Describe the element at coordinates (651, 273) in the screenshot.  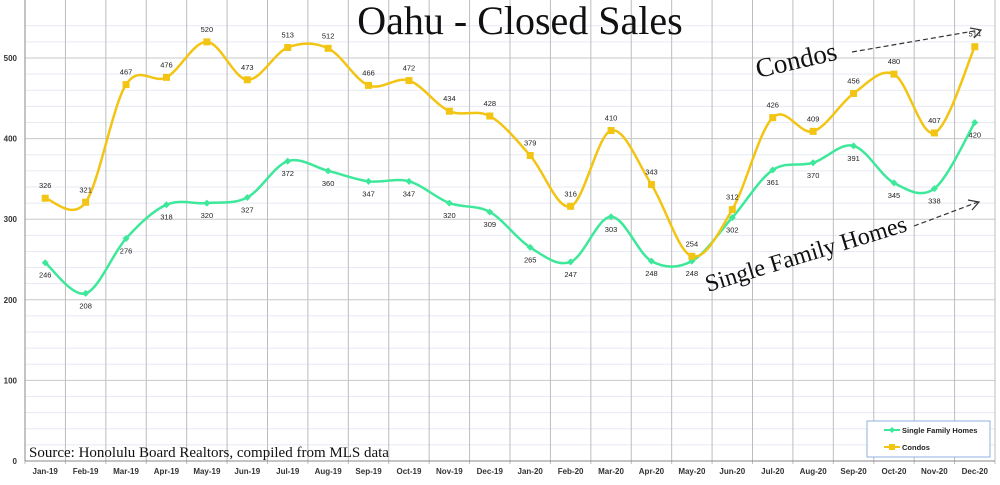
I see `data-label: 248` at that location.